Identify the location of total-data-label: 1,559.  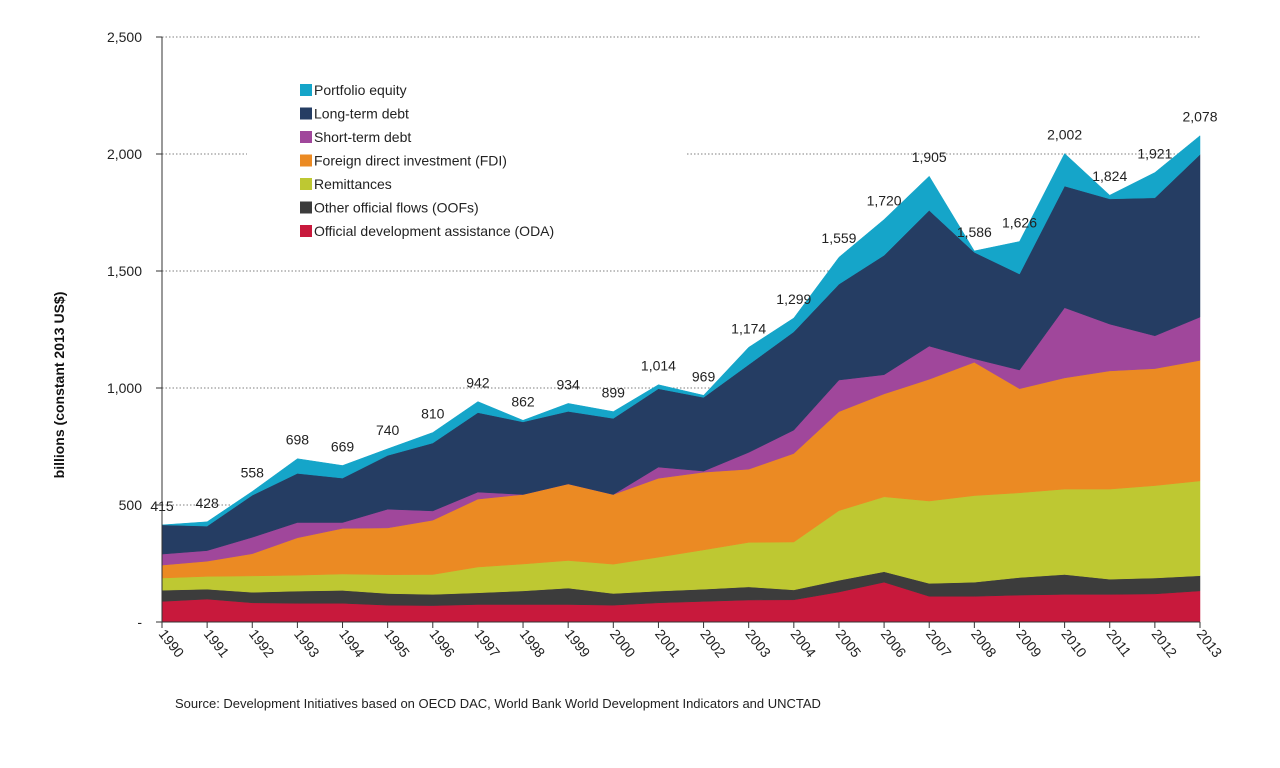
(838, 238).